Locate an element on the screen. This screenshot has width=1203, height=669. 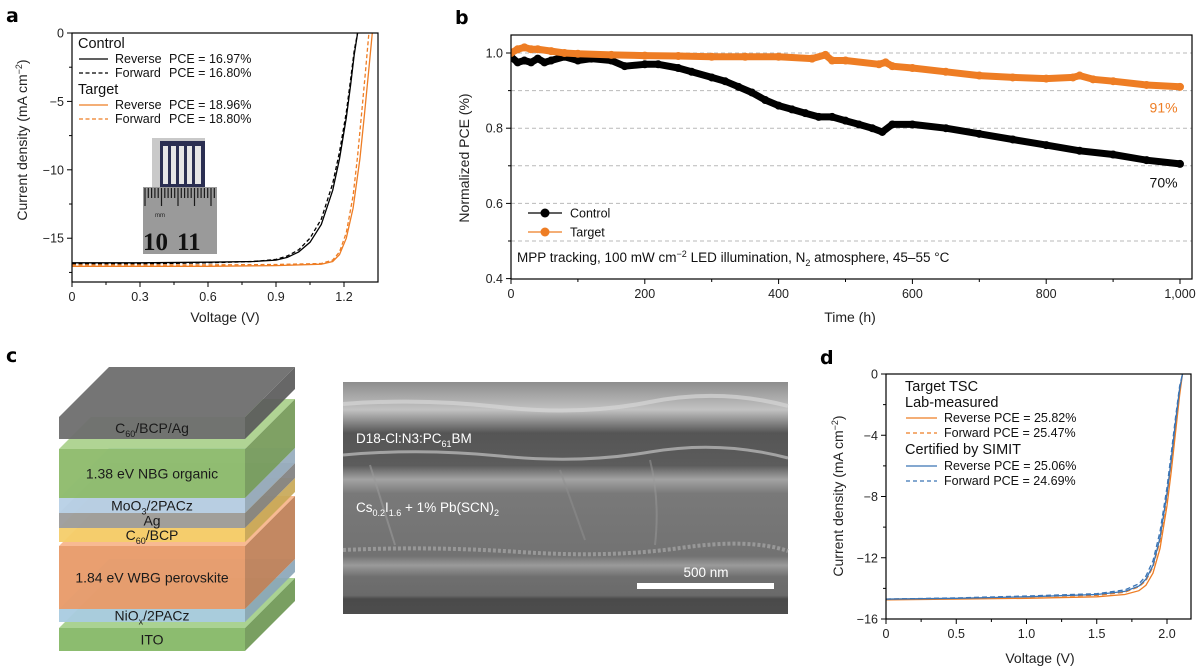
legend-group-title: Target is located at coordinates (98, 90).